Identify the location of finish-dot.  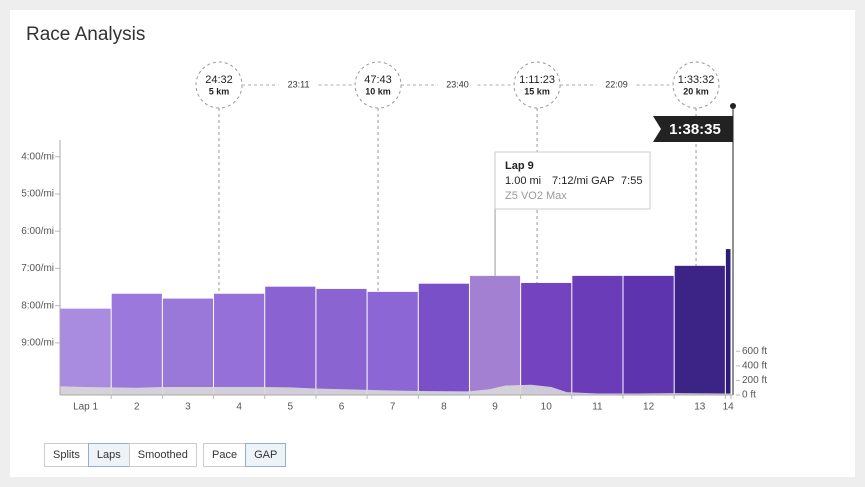
(733, 106).